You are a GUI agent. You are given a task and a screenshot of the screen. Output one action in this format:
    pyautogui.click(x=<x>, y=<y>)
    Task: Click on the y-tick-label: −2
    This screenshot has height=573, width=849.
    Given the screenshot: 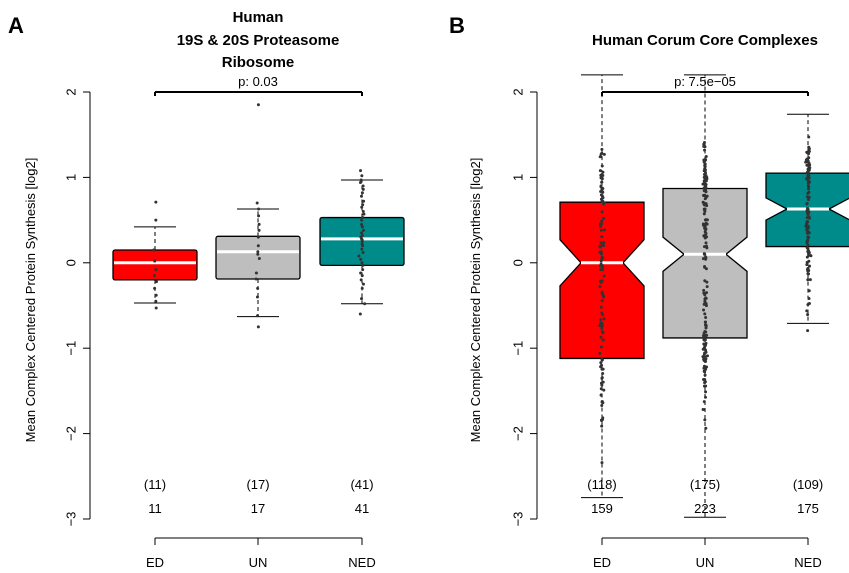 What is the action you would take?
    pyautogui.click(x=517, y=433)
    